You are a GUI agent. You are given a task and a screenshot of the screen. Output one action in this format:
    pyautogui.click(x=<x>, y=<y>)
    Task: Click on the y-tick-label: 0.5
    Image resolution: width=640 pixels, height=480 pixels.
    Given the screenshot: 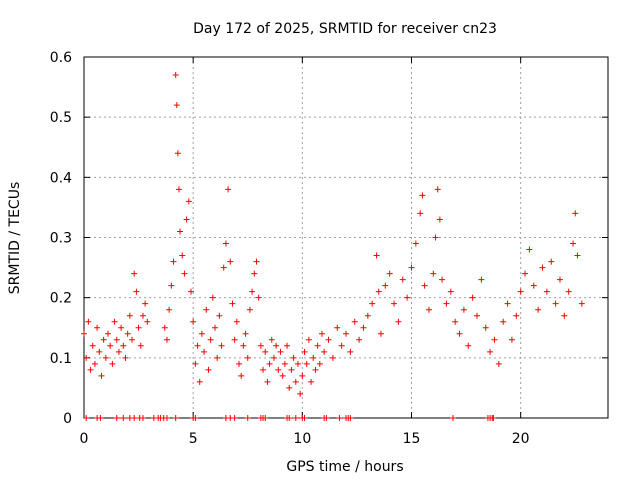 What is the action you would take?
    pyautogui.click(x=61, y=118)
    